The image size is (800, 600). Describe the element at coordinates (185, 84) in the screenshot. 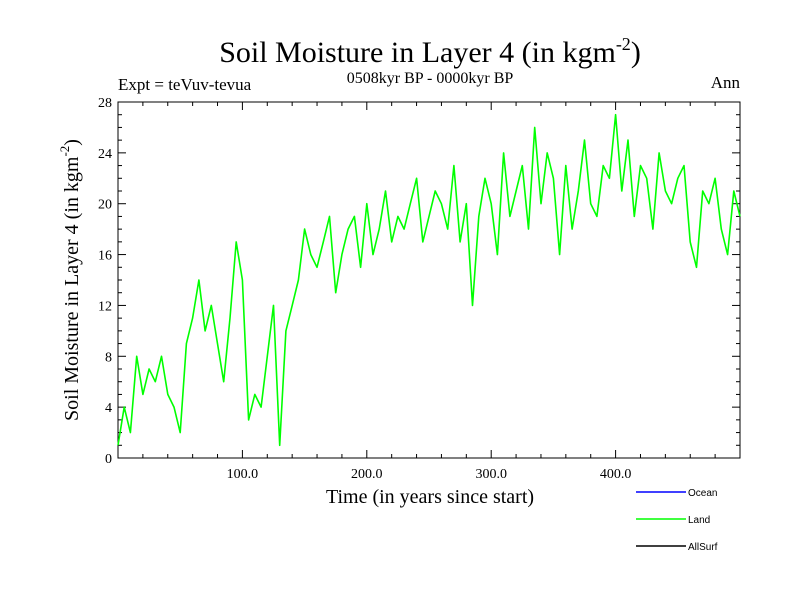

I see `expt-label: Expt = teVuv-tevua` at that location.